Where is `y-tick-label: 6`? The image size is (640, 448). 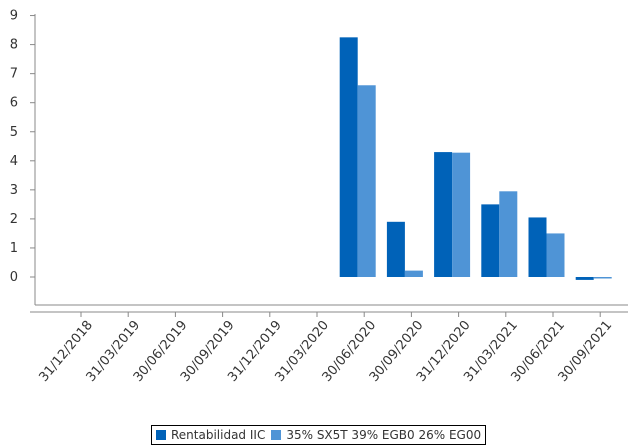 y-tick-label: 6 is located at coordinates (14, 103).